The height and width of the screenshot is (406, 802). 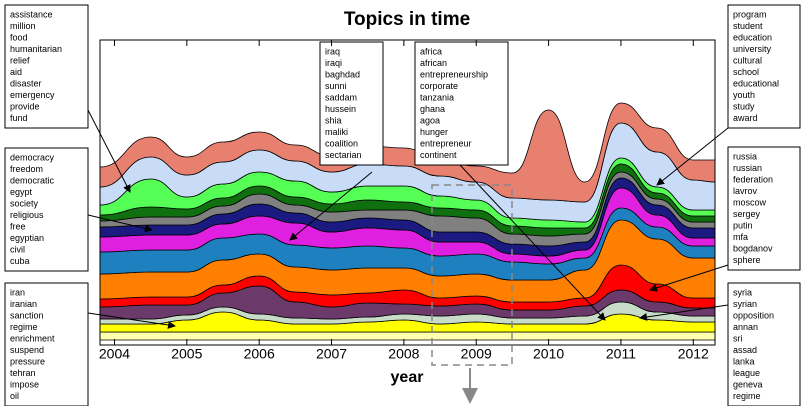 I want to click on topic-word: iranian, so click(x=23, y=304).